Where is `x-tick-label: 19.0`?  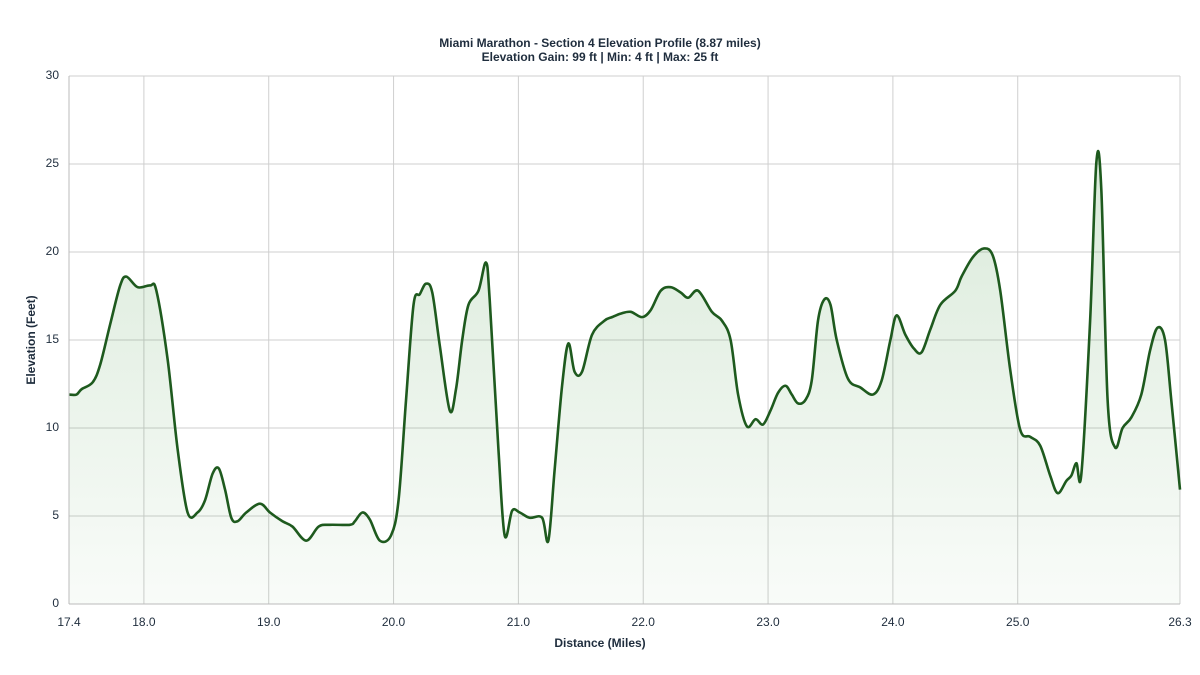
x-tick-label: 19.0 is located at coordinates (269, 622).